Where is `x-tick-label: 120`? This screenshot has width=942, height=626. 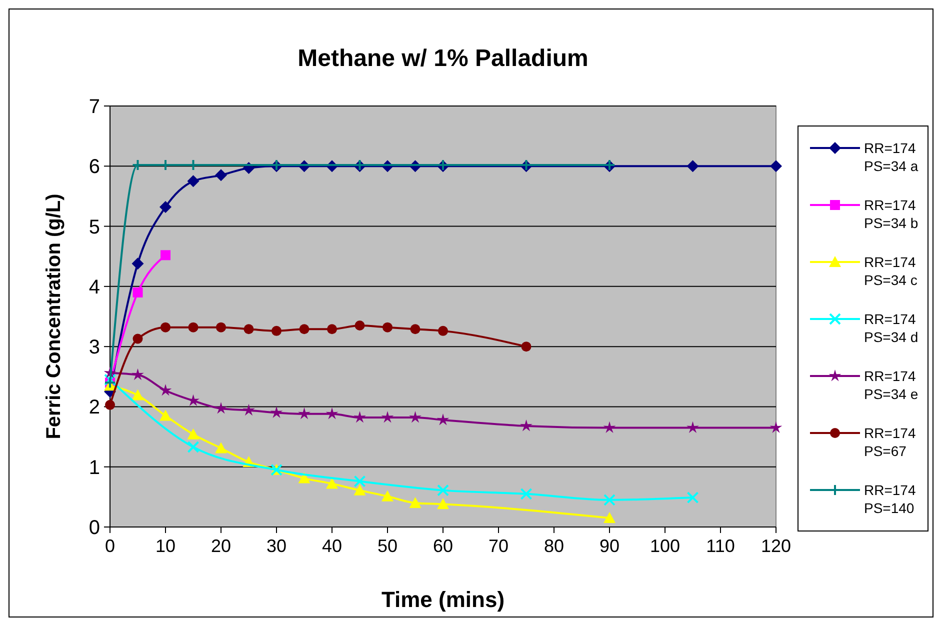 x-tick-label: 120 is located at coordinates (776, 546).